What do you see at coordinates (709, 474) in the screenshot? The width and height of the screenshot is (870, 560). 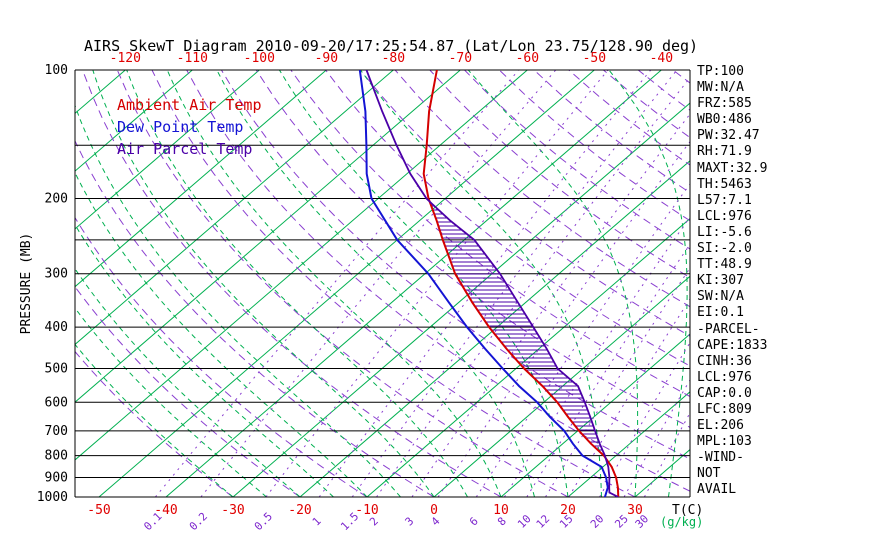 I see `stat-not: NOT` at bounding box center [709, 474].